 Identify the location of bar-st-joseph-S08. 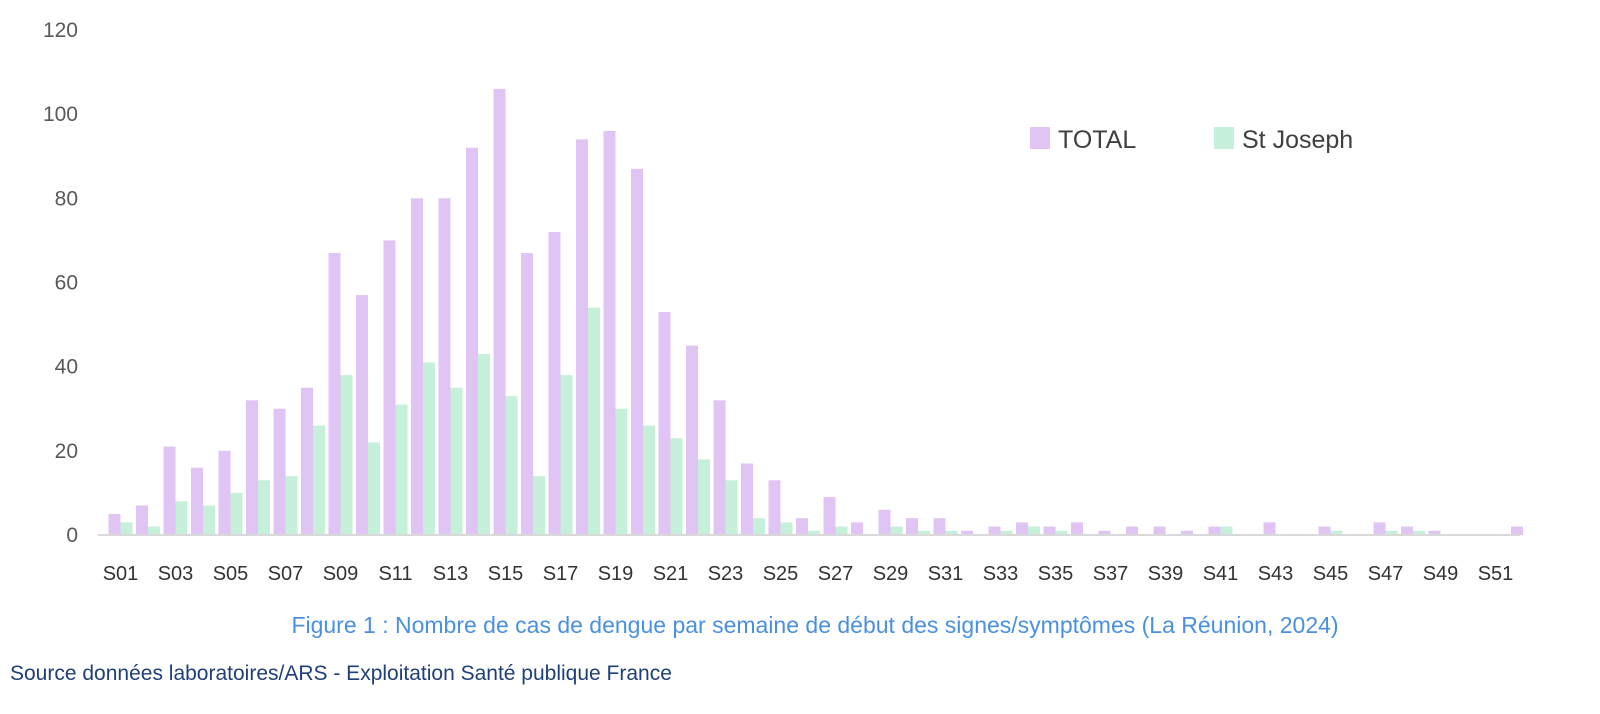
(319, 480).